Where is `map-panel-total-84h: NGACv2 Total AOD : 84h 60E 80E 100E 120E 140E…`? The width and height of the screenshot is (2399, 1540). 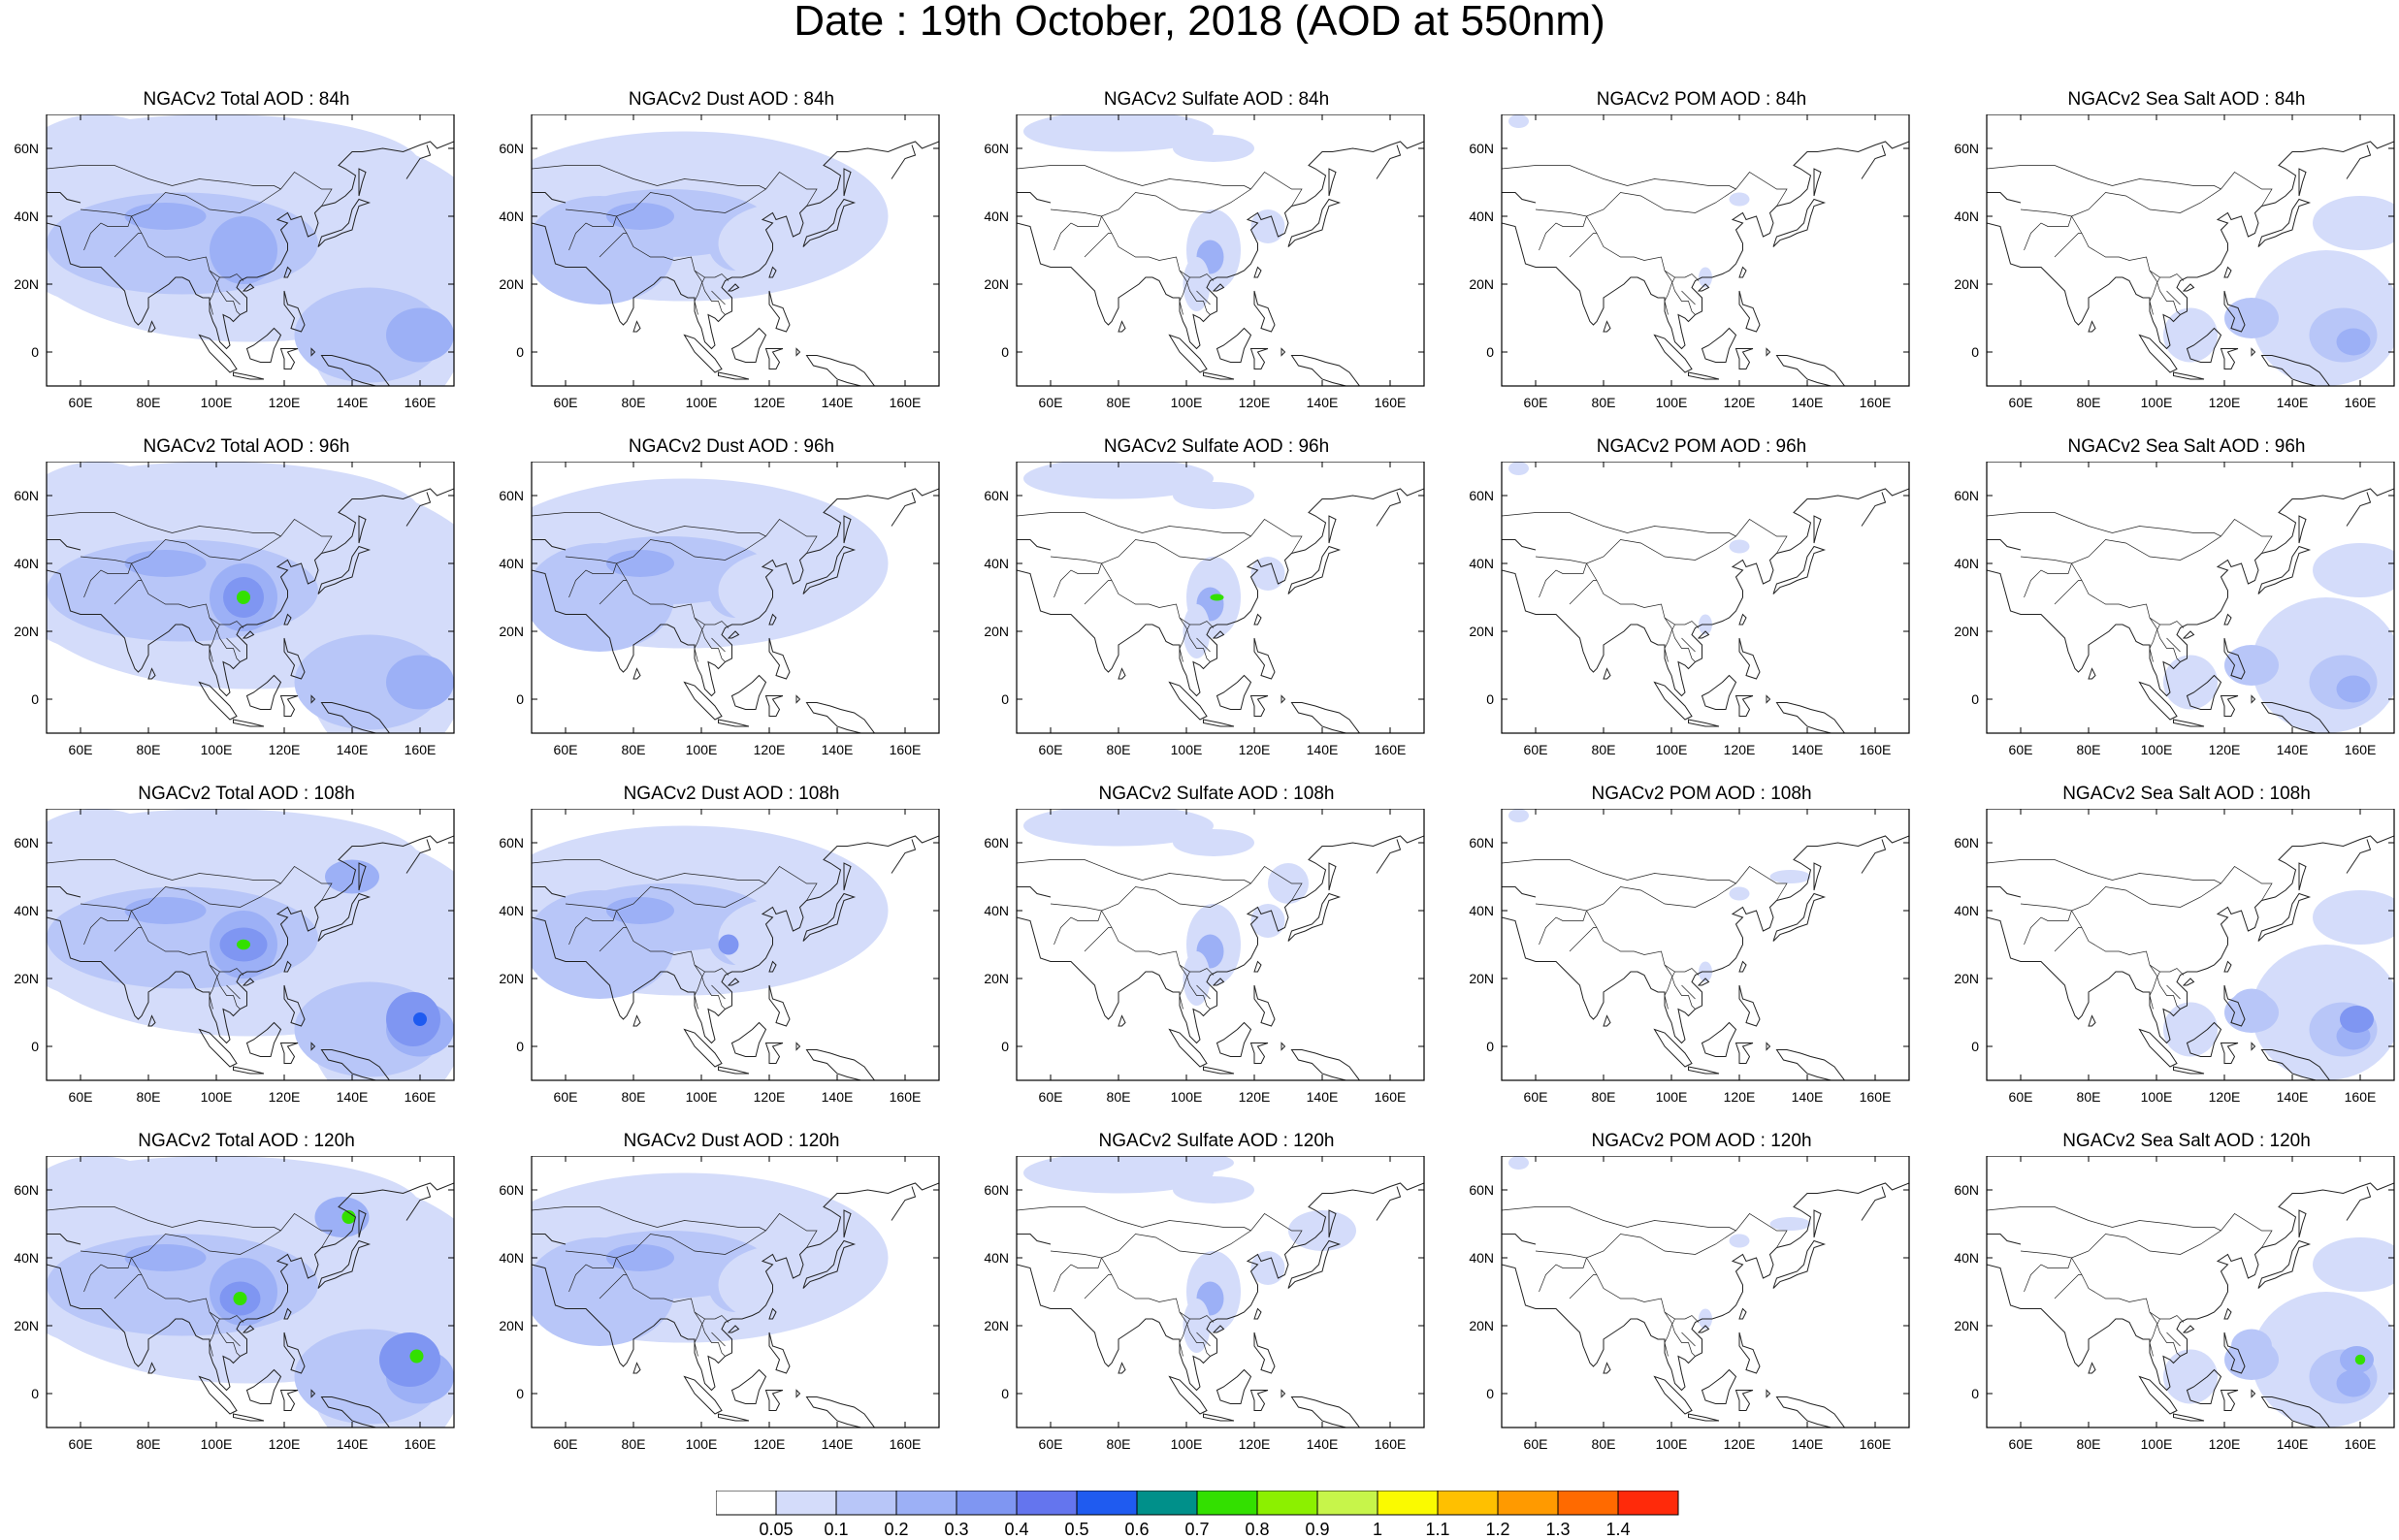
map-panel-total-84h: NGACv2 Total AOD : 84h 60E 80E 100E 120E 140E… is located at coordinates (247, 263).